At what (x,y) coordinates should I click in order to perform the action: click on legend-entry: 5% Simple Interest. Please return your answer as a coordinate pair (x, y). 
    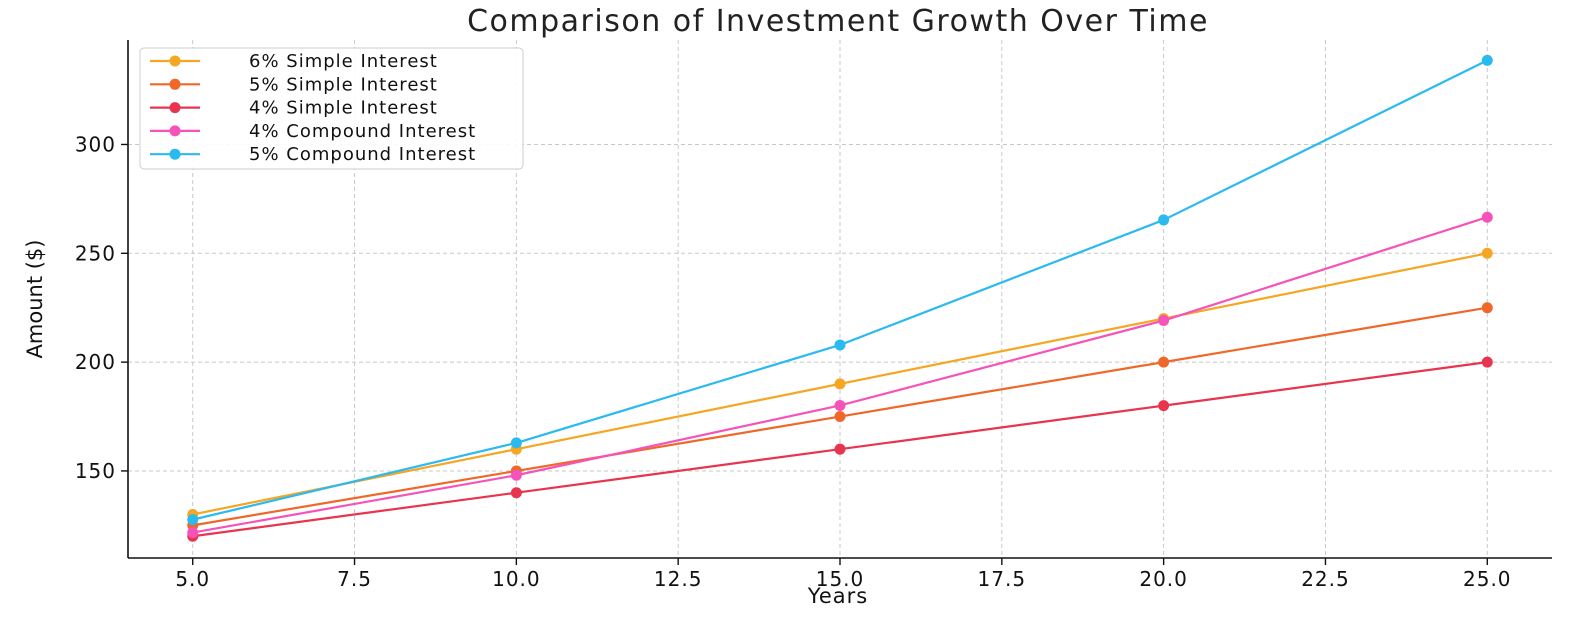
    Looking at the image, I should click on (294, 84).